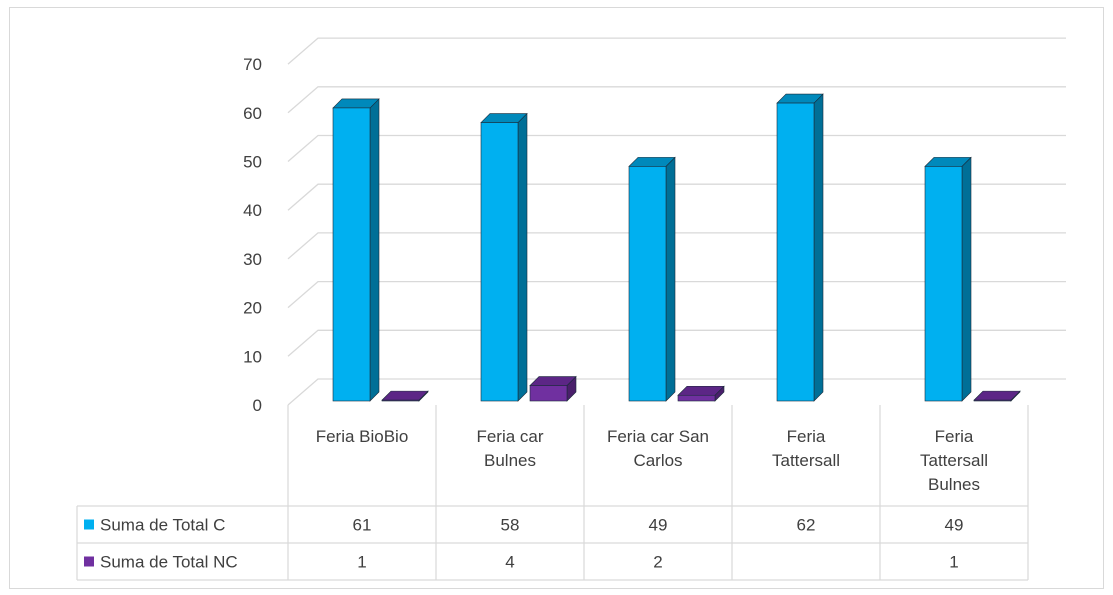 This screenshot has width=1113, height=595. I want to click on table-value: 2, so click(657, 562).